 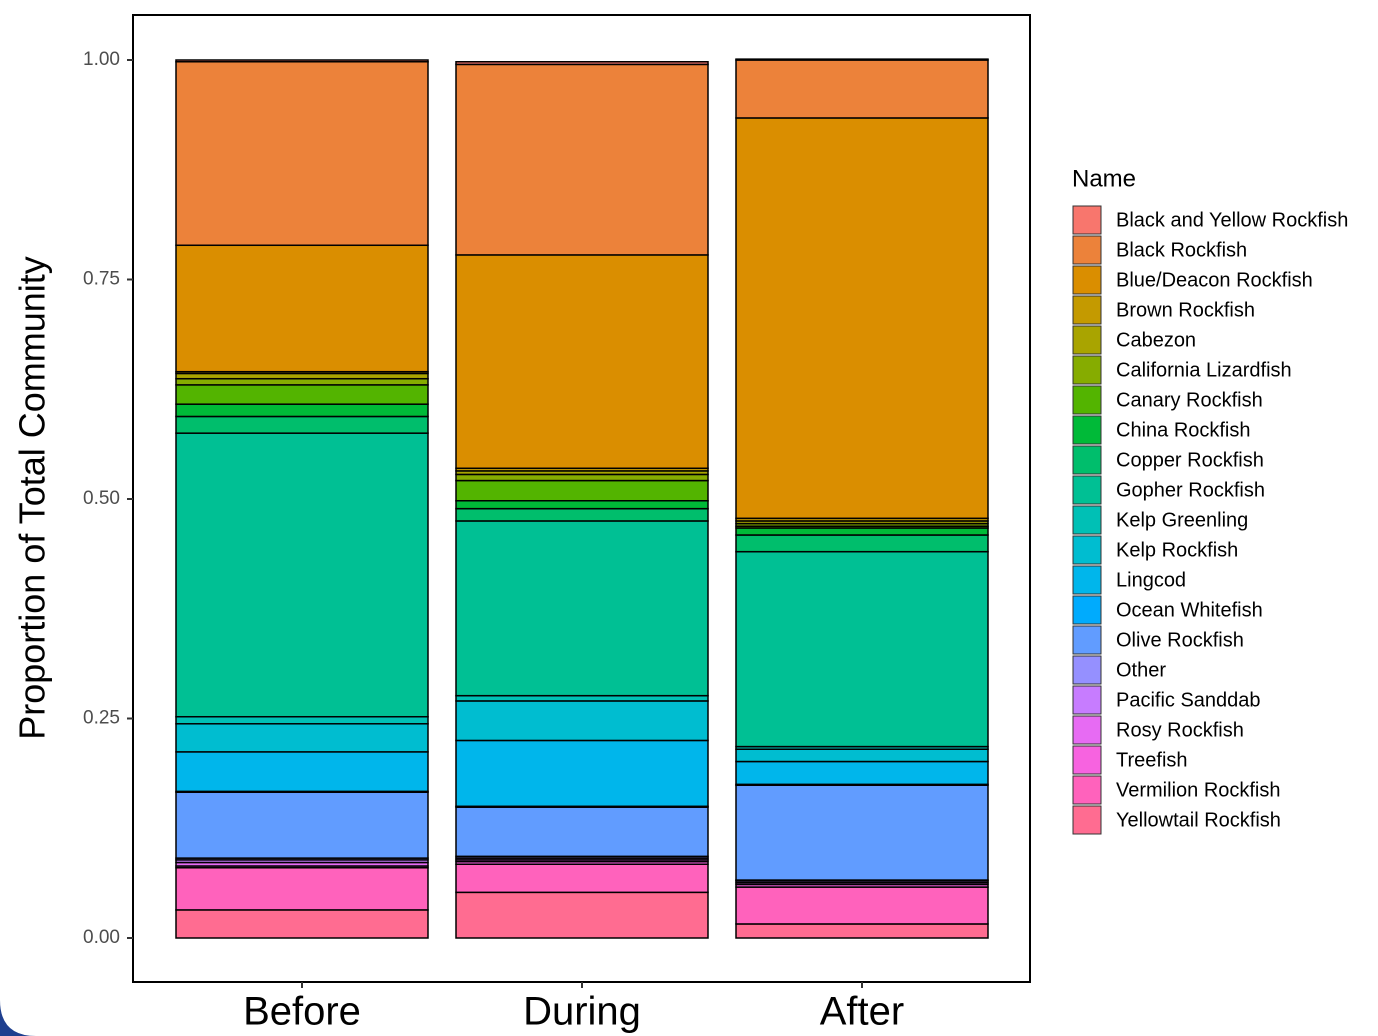 What do you see at coordinates (101, 718) in the screenshot?
I see `y-tick-label: 0.25` at bounding box center [101, 718].